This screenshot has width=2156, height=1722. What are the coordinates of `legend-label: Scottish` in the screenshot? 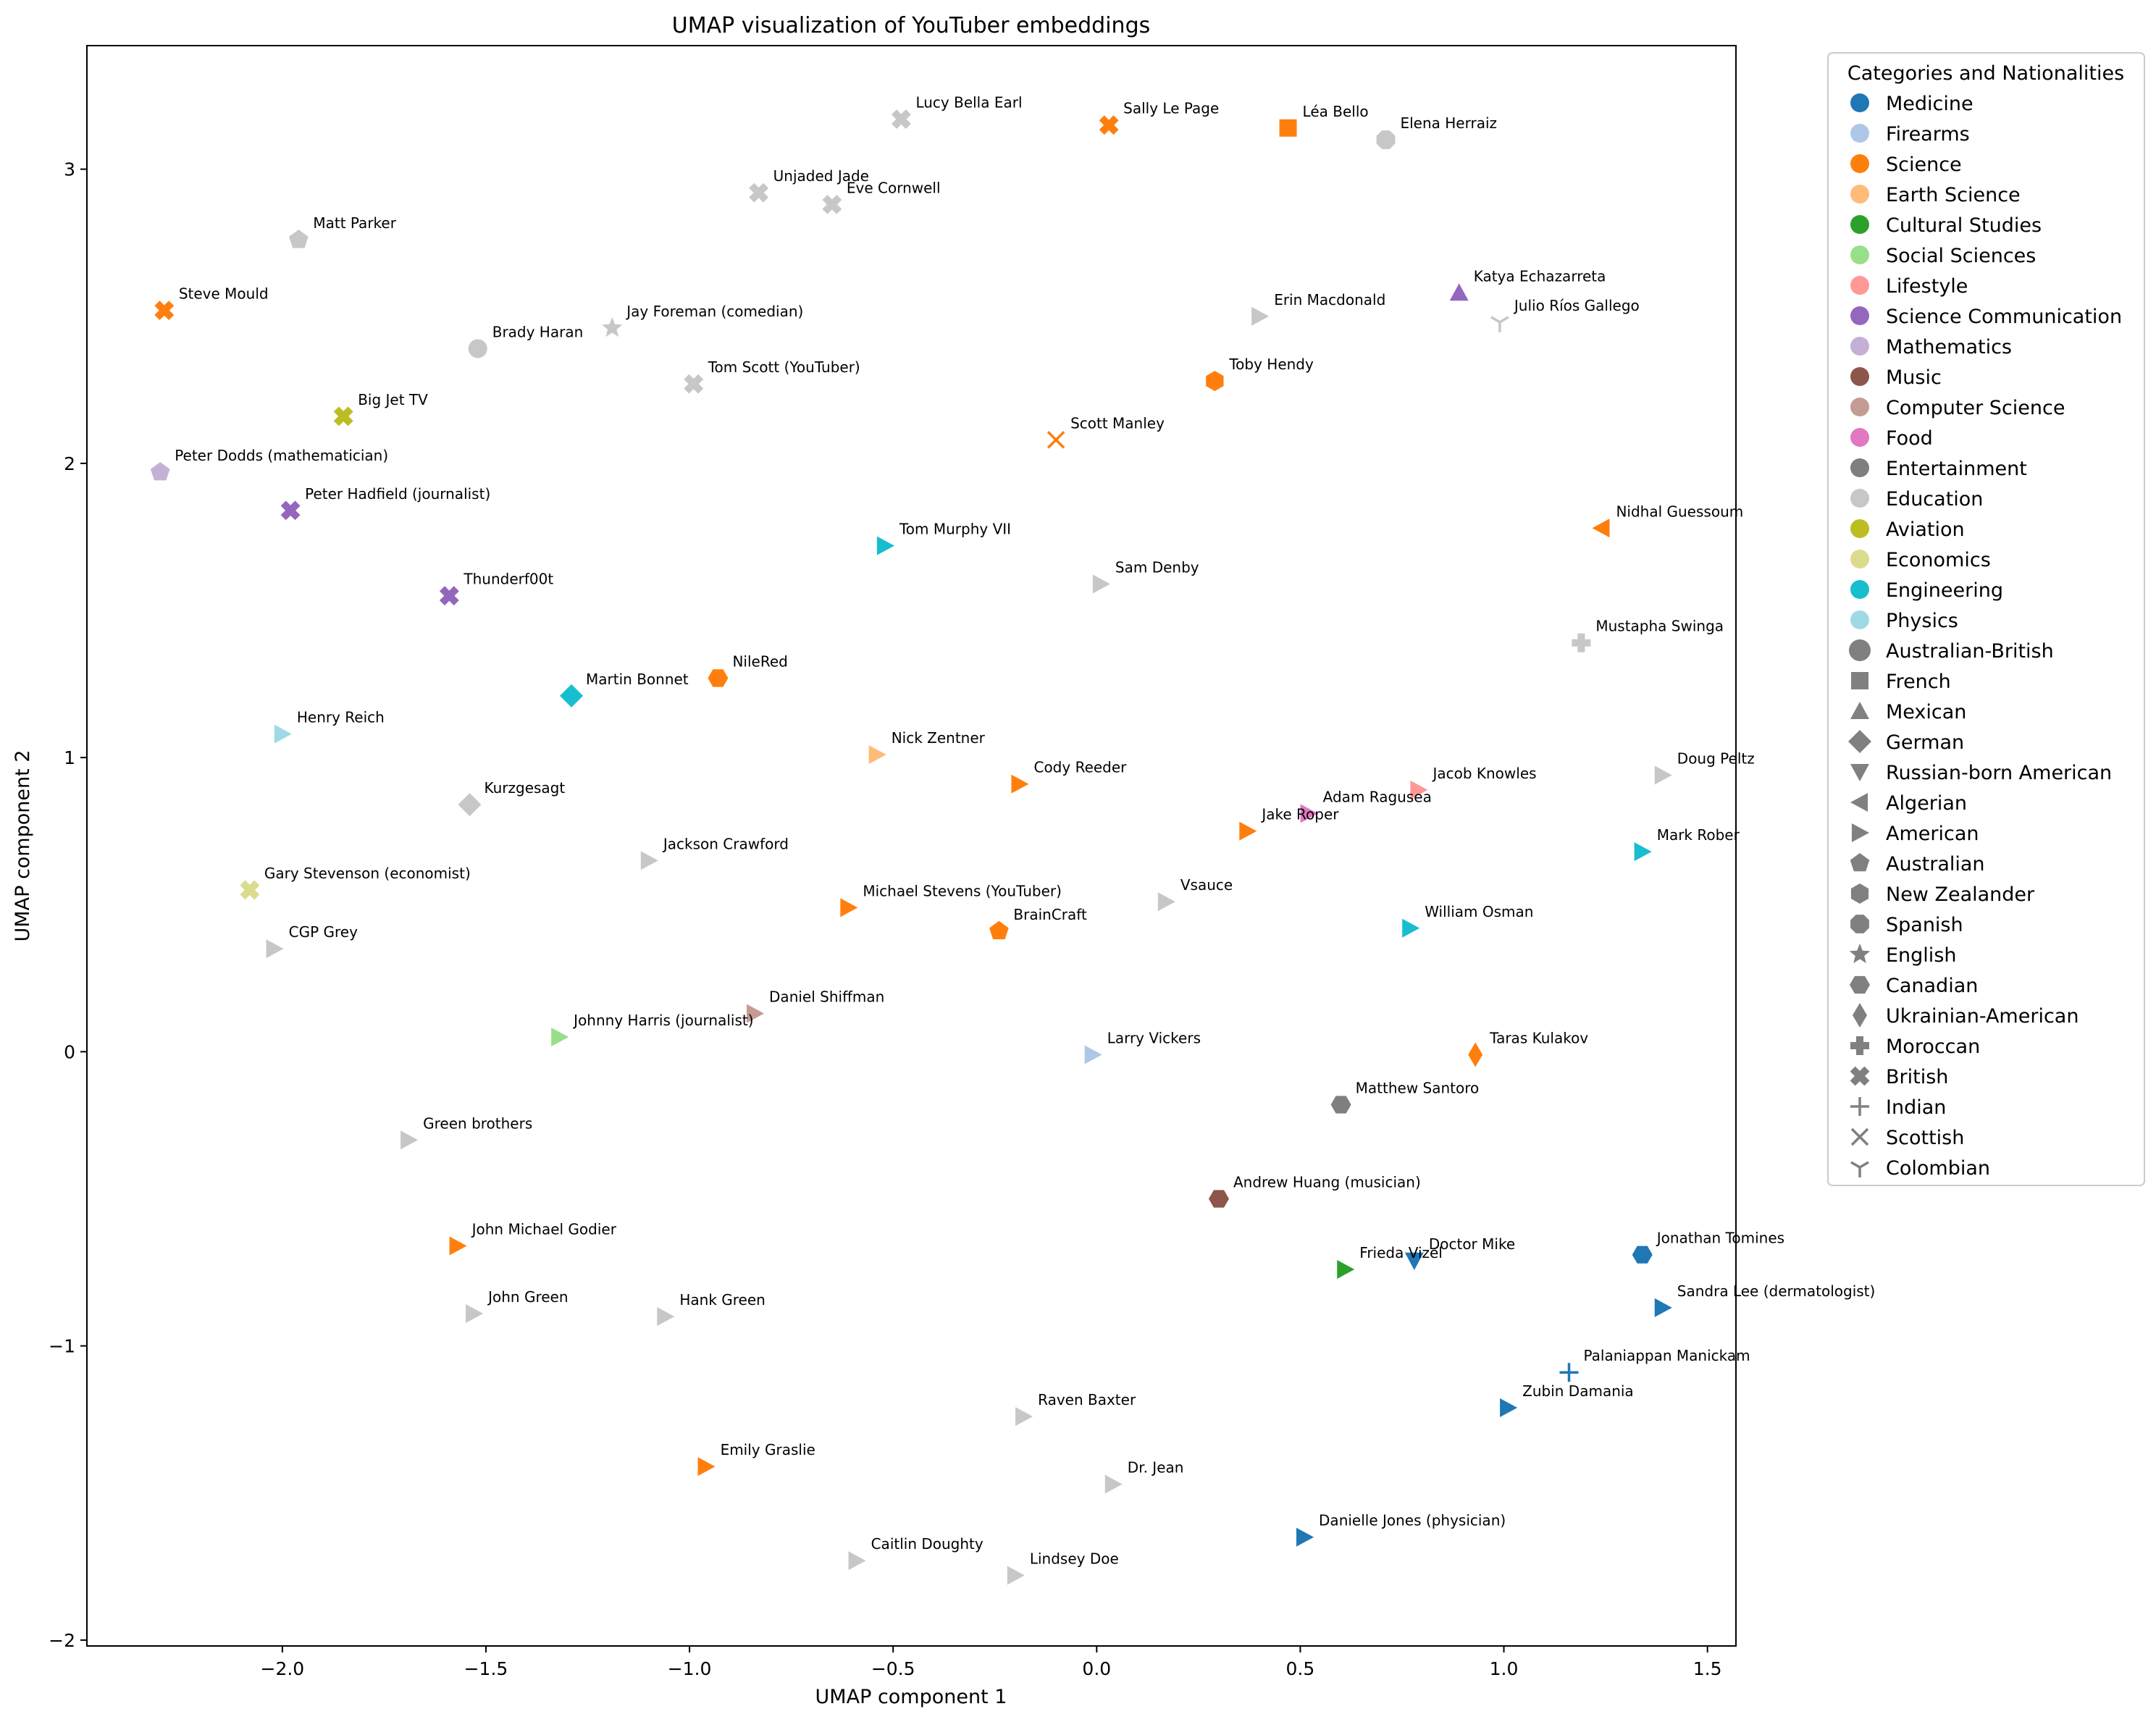 It's located at (1925, 1138).